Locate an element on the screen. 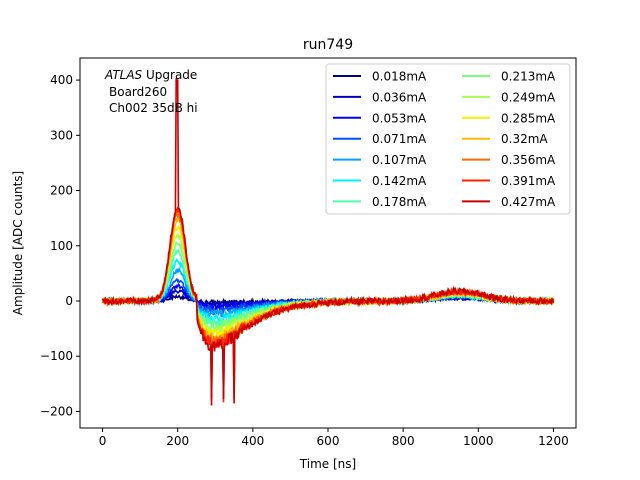 This screenshot has width=640, height=480. chart-title: run749 is located at coordinates (328, 45).